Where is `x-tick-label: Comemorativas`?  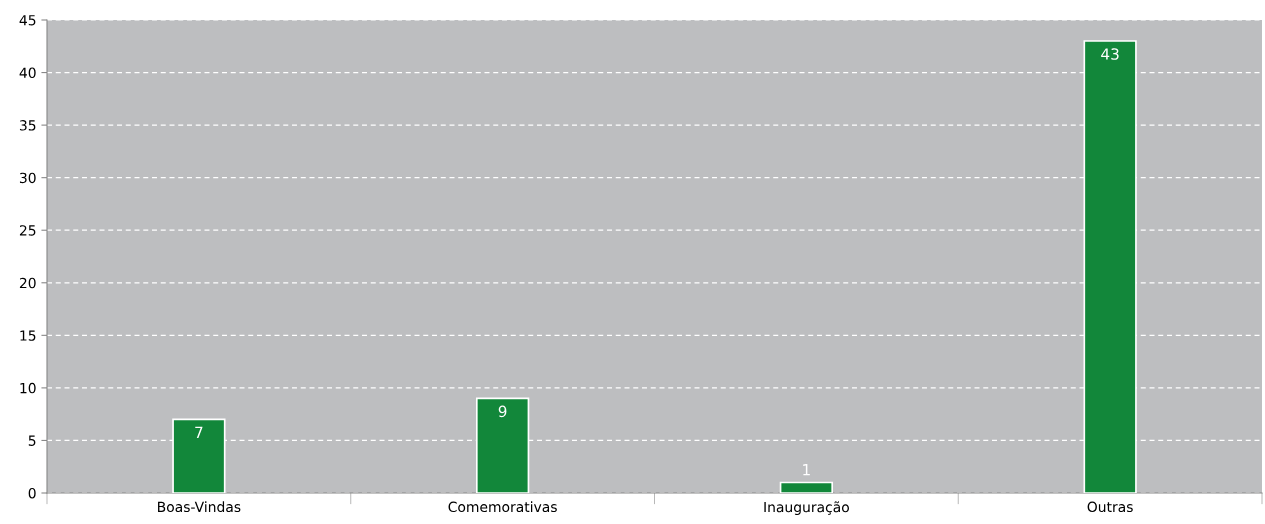
x-tick-label: Comemorativas is located at coordinates (502, 507).